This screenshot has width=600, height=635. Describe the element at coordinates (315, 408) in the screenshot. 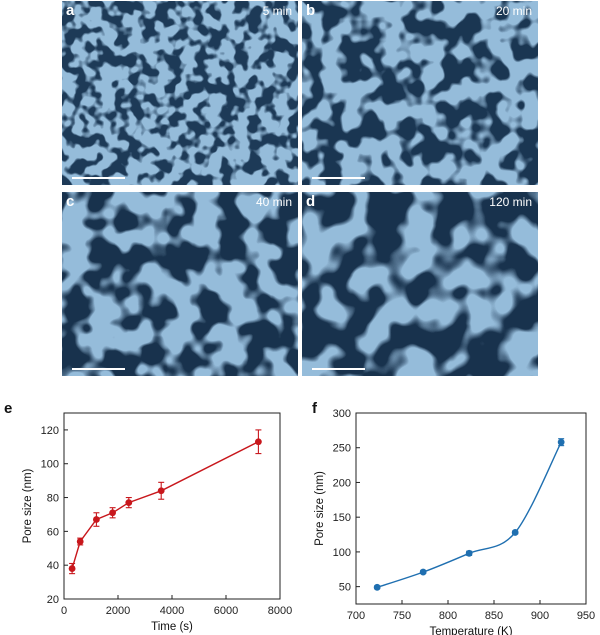

I see `panel-letter-f: f` at that location.